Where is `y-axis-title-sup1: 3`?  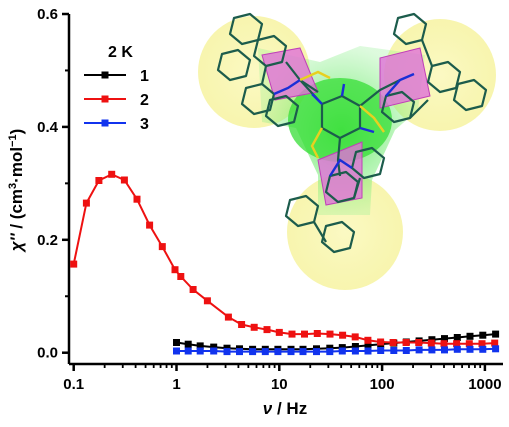 y-axis-title-sup1: 3 is located at coordinates (13, 186).